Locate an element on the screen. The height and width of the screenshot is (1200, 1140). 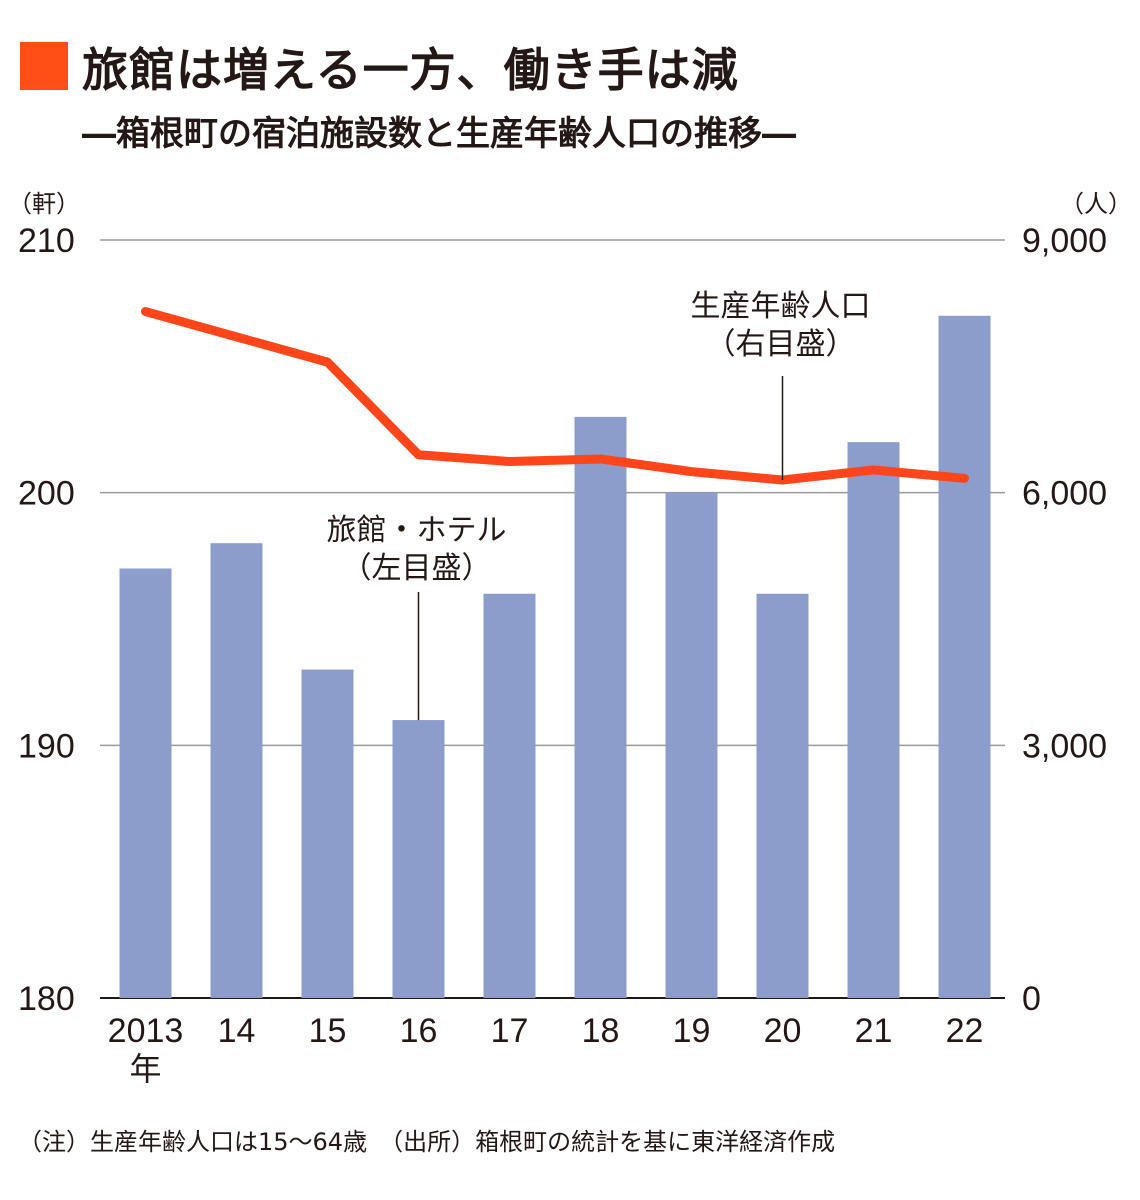
x-axis-year-suffix: 年 is located at coordinates (145, 1069).